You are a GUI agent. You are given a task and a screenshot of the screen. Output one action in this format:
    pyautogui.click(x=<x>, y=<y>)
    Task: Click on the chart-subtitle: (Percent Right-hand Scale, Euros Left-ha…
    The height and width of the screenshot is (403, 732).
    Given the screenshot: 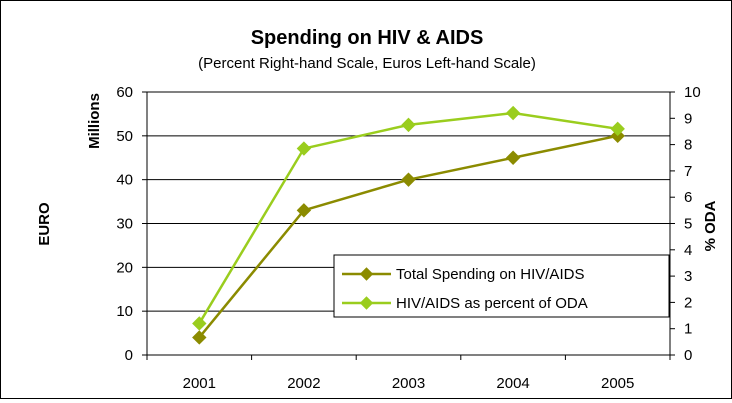 What is the action you would take?
    pyautogui.click(x=367, y=63)
    